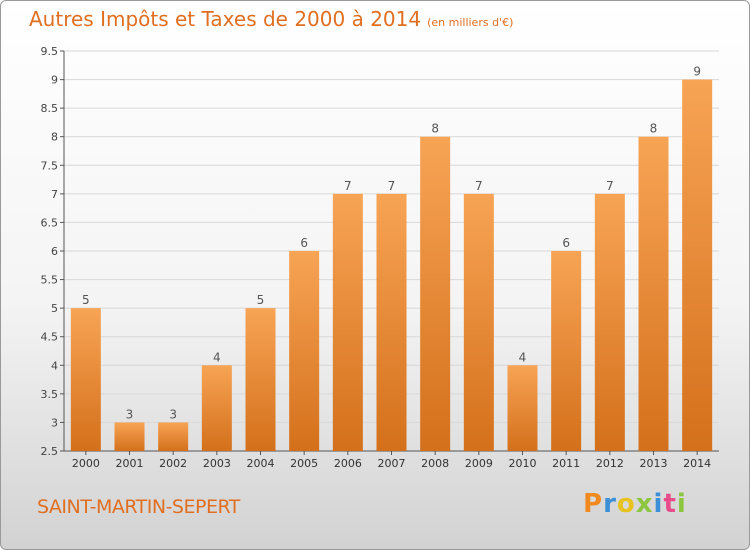 The width and height of the screenshot is (750, 550). Describe the element at coordinates (697, 463) in the screenshot. I see `x-tick-label: 2014` at that location.